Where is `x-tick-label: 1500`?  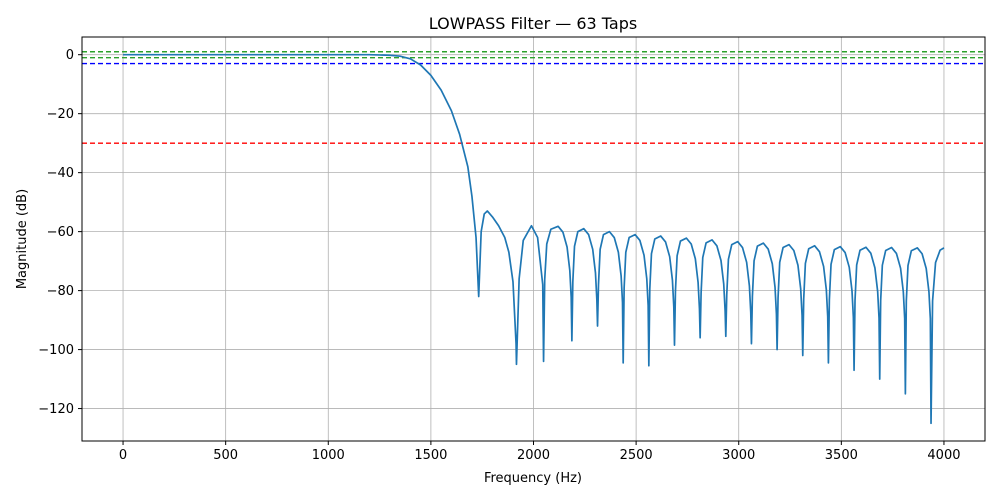
x-tick-label: 1500 is located at coordinates (430, 455).